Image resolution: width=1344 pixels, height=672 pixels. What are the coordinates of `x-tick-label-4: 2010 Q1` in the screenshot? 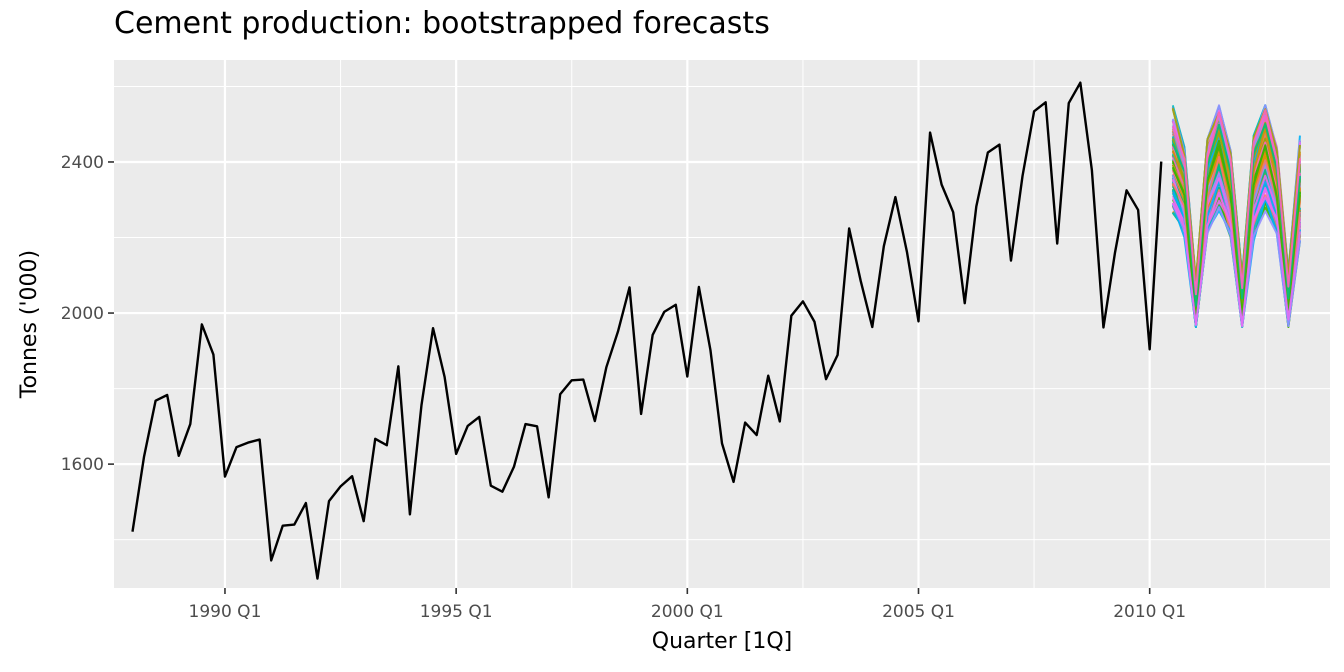 It's located at (1149, 612).